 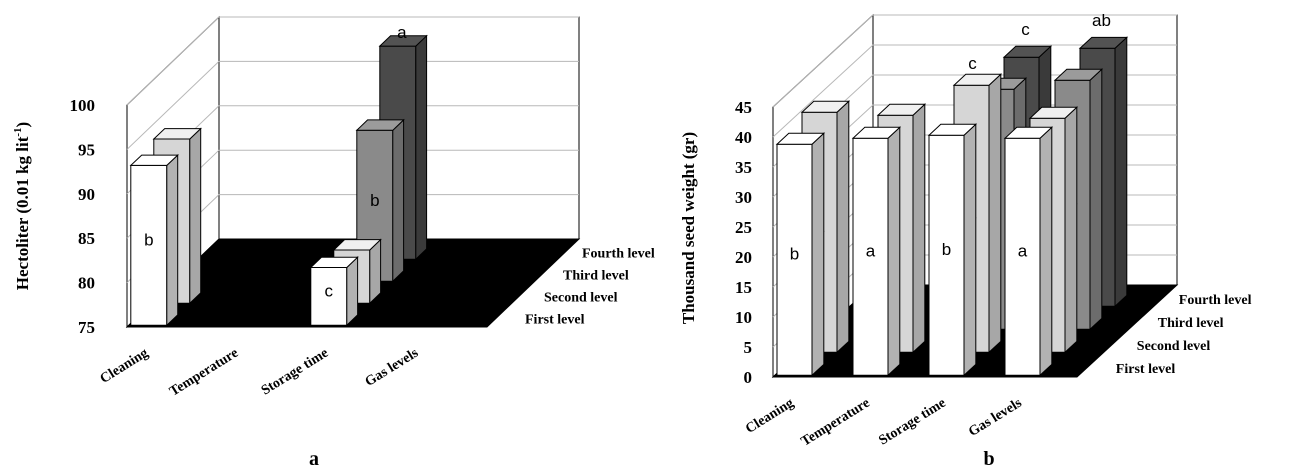 What do you see at coordinates (22, 206) in the screenshot?
I see `chart-a-y-axis-label: Hectoliter (0.01 kg lit-1)` at bounding box center [22, 206].